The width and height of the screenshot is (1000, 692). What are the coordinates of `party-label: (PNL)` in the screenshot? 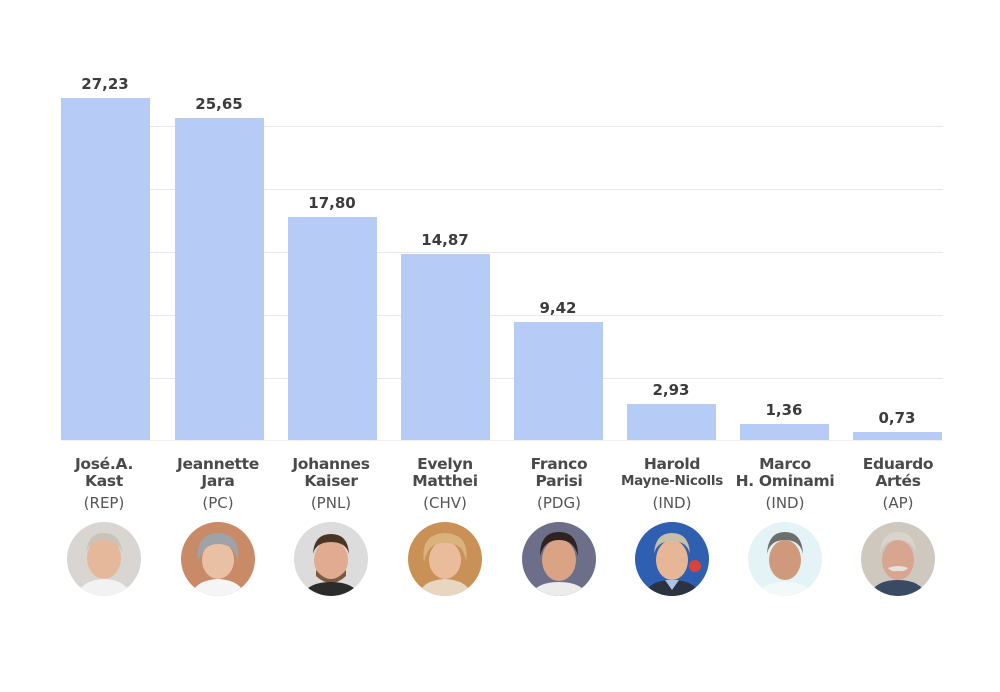 It's located at (331, 503).